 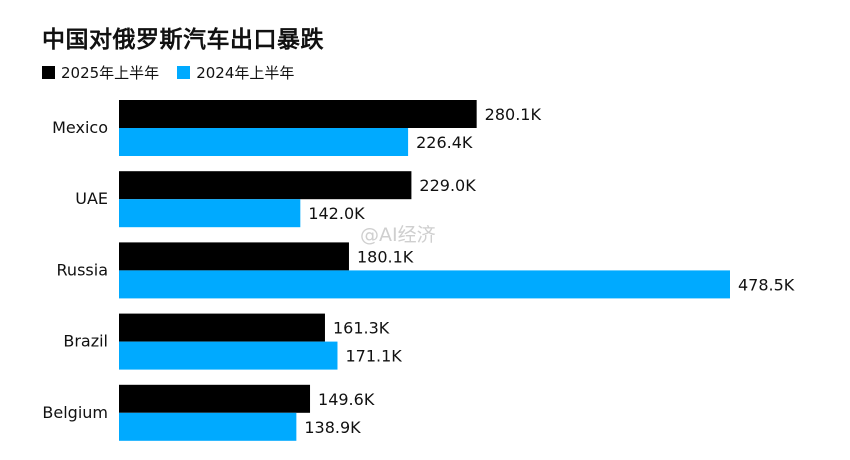 What do you see at coordinates (48, 72) in the screenshot?
I see `legend-swatch-2025` at bounding box center [48, 72].